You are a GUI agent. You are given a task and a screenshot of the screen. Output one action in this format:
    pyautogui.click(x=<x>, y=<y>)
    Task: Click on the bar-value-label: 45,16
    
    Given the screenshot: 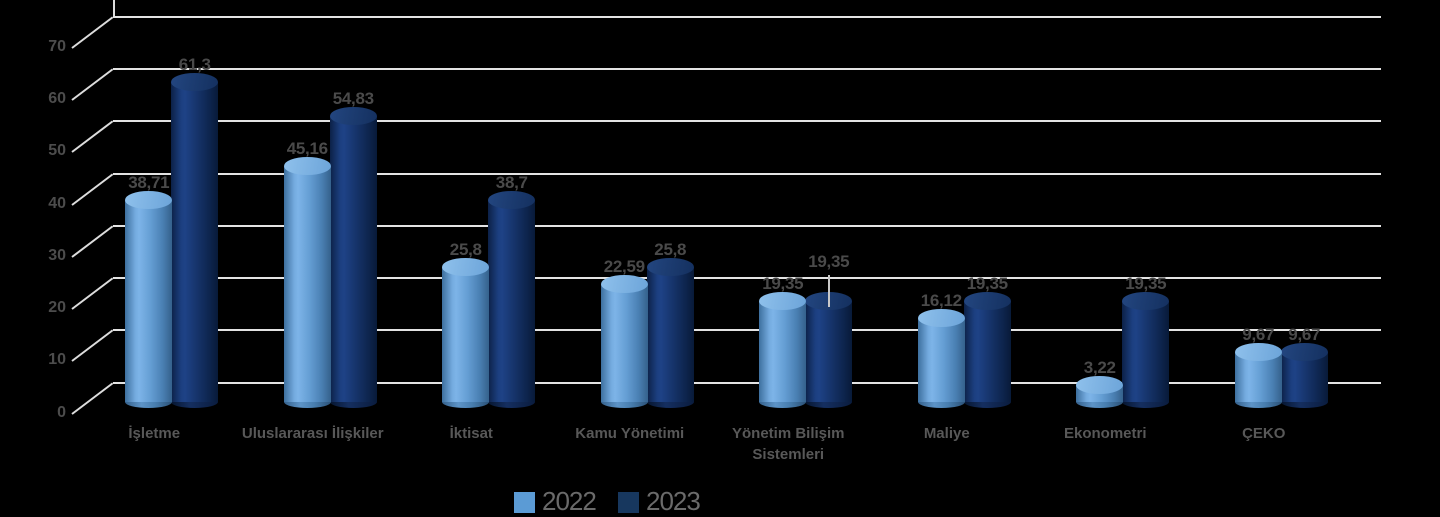 What is the action you would take?
    pyautogui.click(x=307, y=149)
    